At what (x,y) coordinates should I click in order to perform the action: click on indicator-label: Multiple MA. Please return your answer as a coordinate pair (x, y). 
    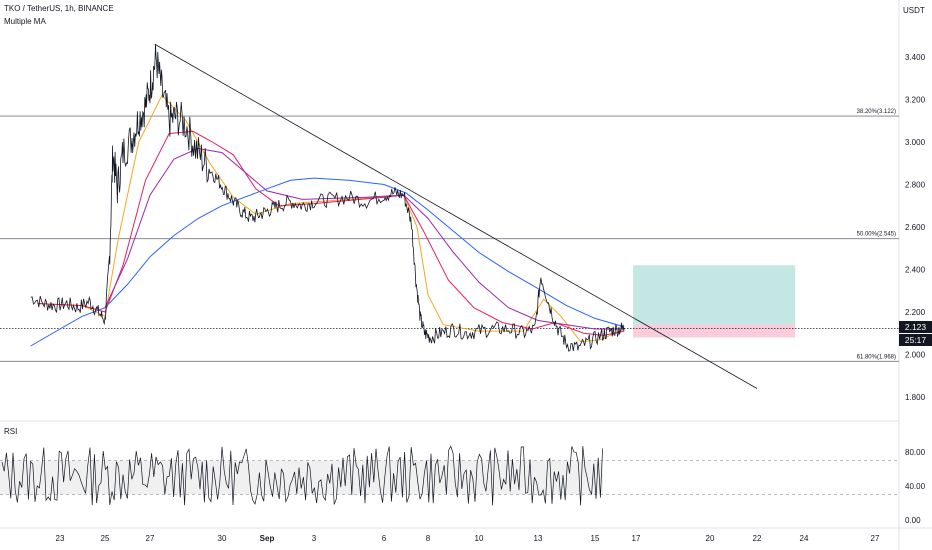
    Looking at the image, I should click on (25, 21).